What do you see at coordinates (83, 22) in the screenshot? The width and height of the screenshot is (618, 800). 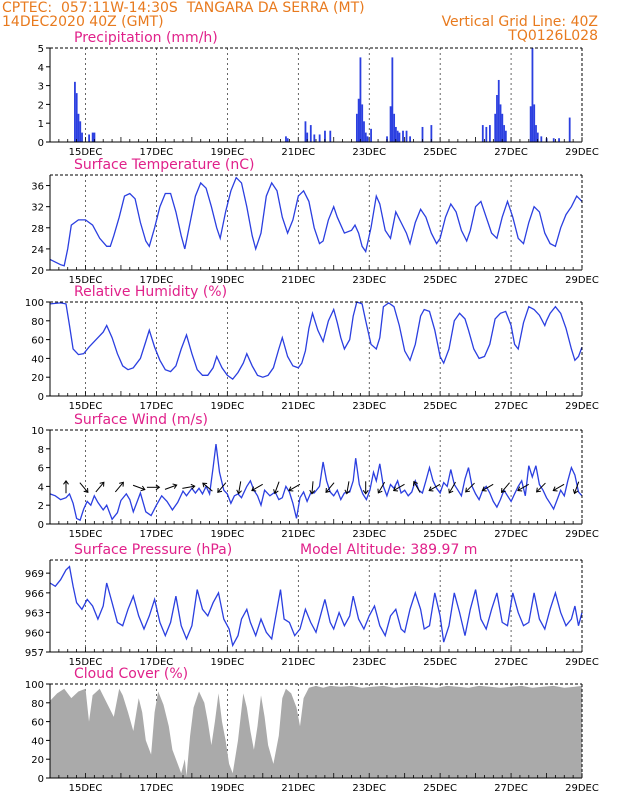 I see `run-time-label: 14DEC2020 40Z (GMT)` at bounding box center [83, 22].